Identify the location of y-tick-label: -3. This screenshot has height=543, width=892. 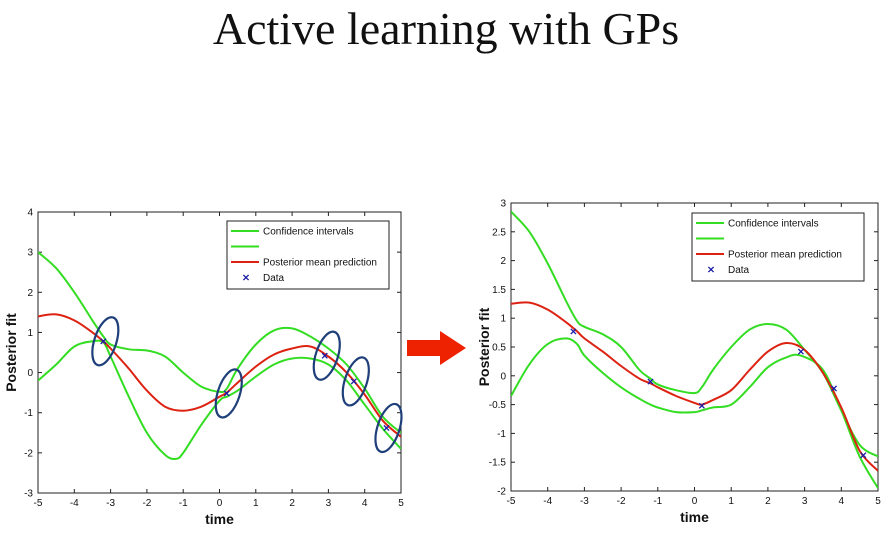
(28, 494).